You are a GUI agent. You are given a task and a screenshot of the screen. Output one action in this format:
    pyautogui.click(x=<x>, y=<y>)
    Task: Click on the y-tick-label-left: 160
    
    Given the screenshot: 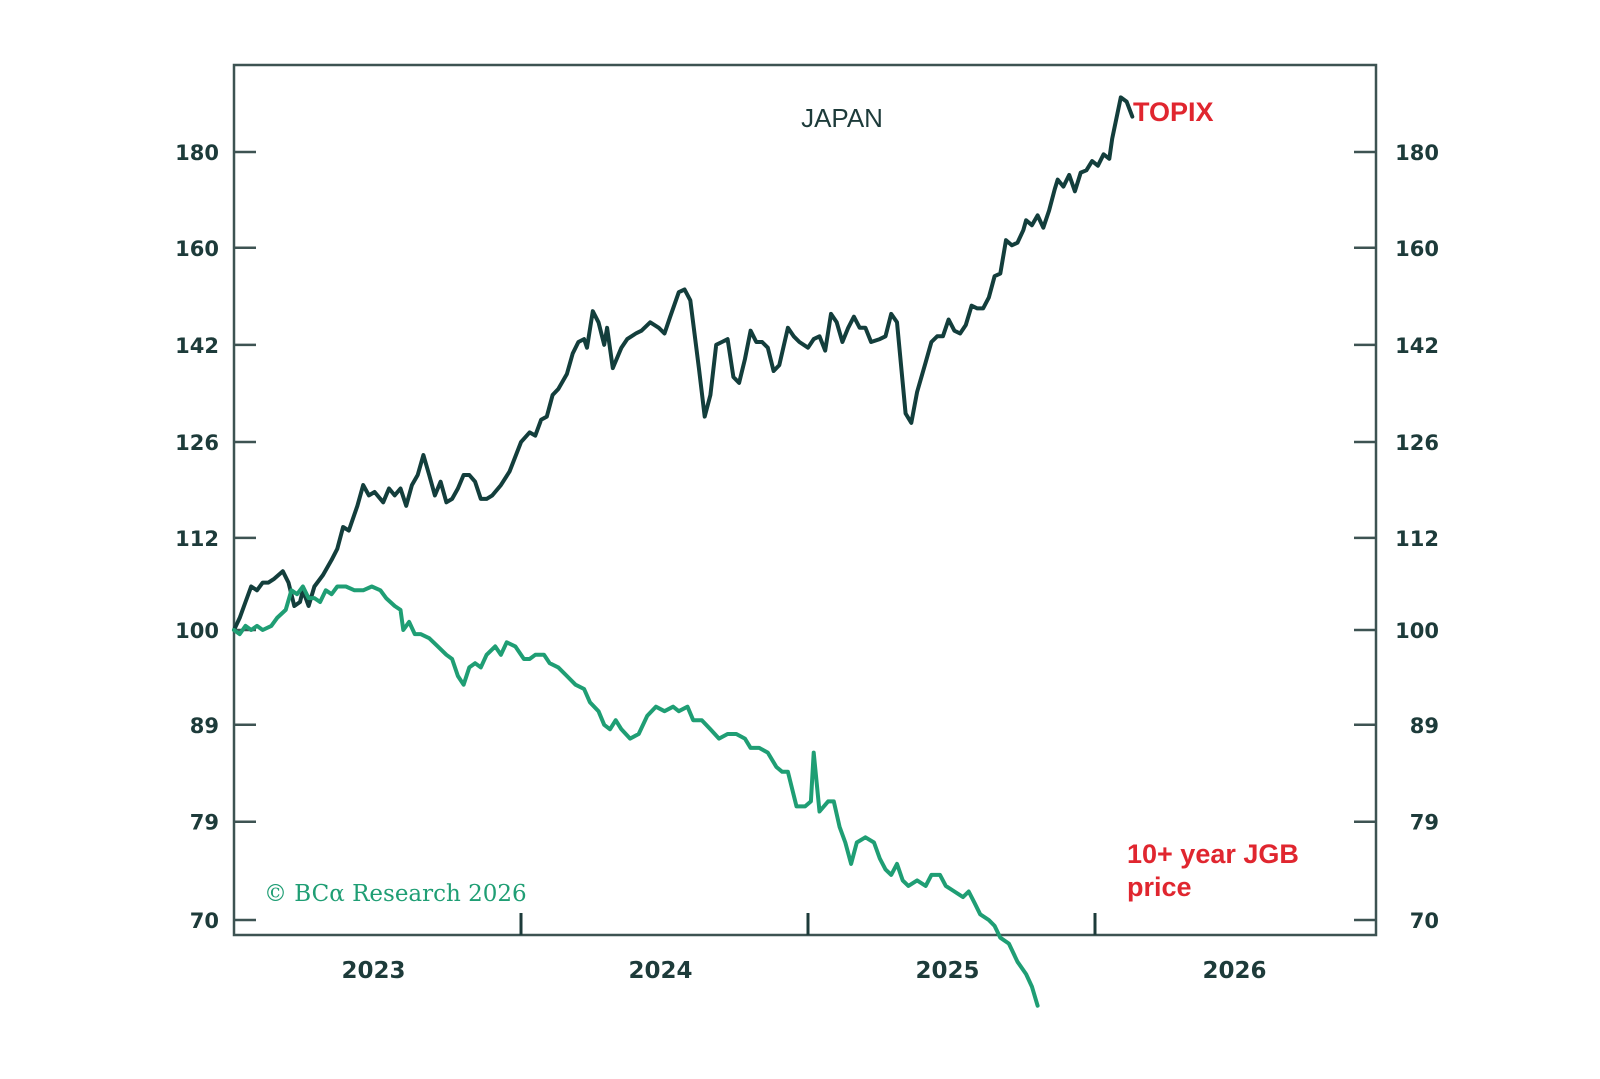 What is the action you would take?
    pyautogui.click(x=197, y=249)
    